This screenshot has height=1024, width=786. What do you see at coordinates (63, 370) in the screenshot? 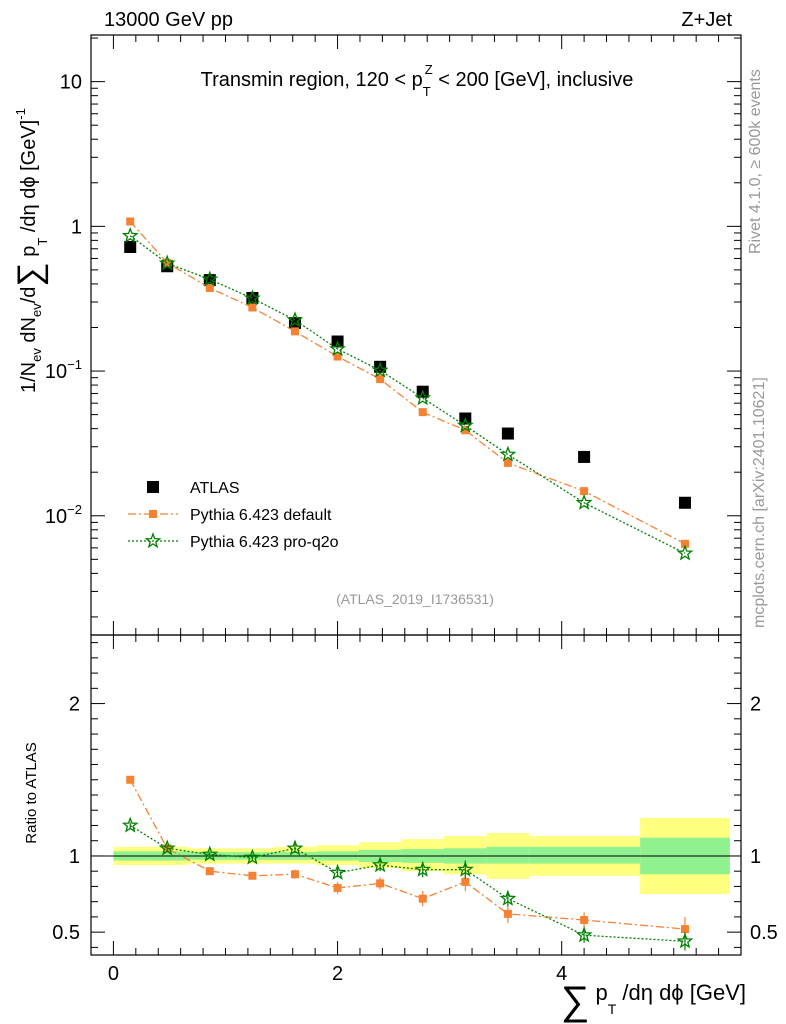
I see `y-tick-label: 10⁻¹` at bounding box center [63, 370].